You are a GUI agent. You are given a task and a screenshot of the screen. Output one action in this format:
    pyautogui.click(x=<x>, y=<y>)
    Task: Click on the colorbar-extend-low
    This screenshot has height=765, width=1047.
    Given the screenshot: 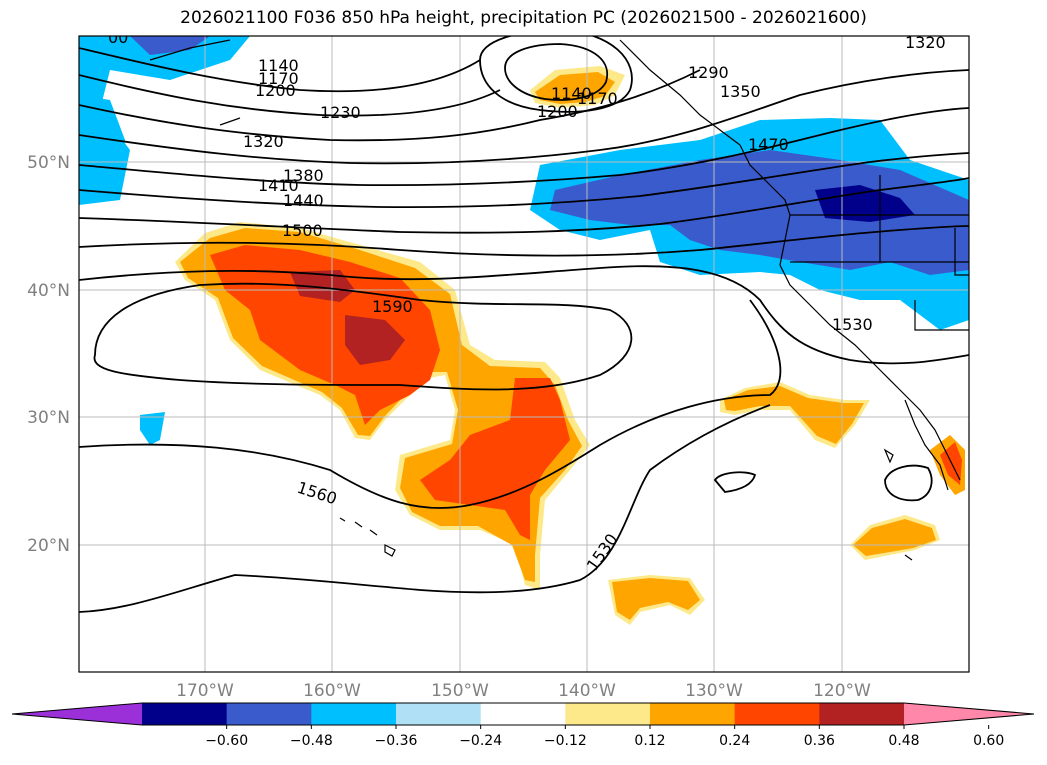 What is the action you would take?
    pyautogui.click(x=77, y=714)
    